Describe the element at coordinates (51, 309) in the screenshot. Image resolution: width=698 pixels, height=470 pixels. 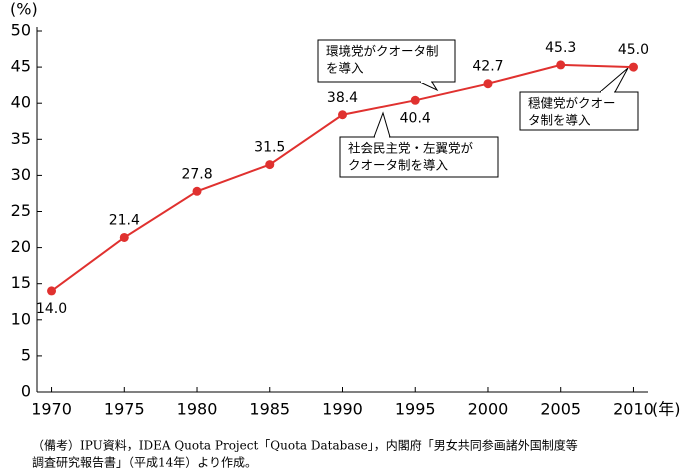
I see `value-label: 14.0` at that location.